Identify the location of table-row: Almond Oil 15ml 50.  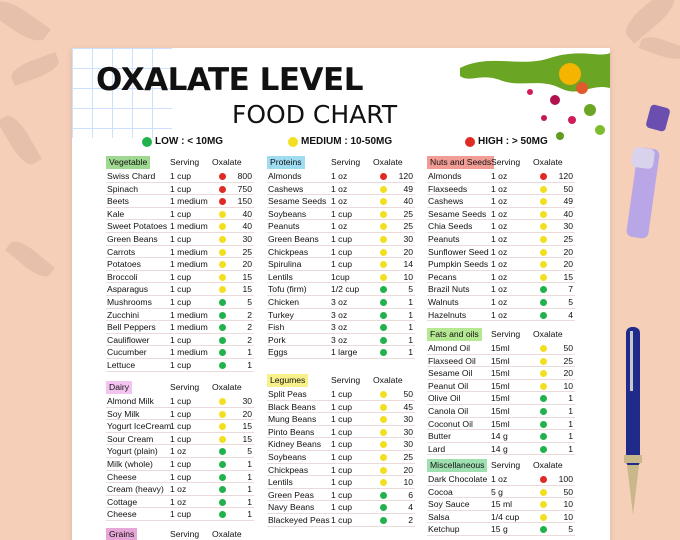
(501, 348).